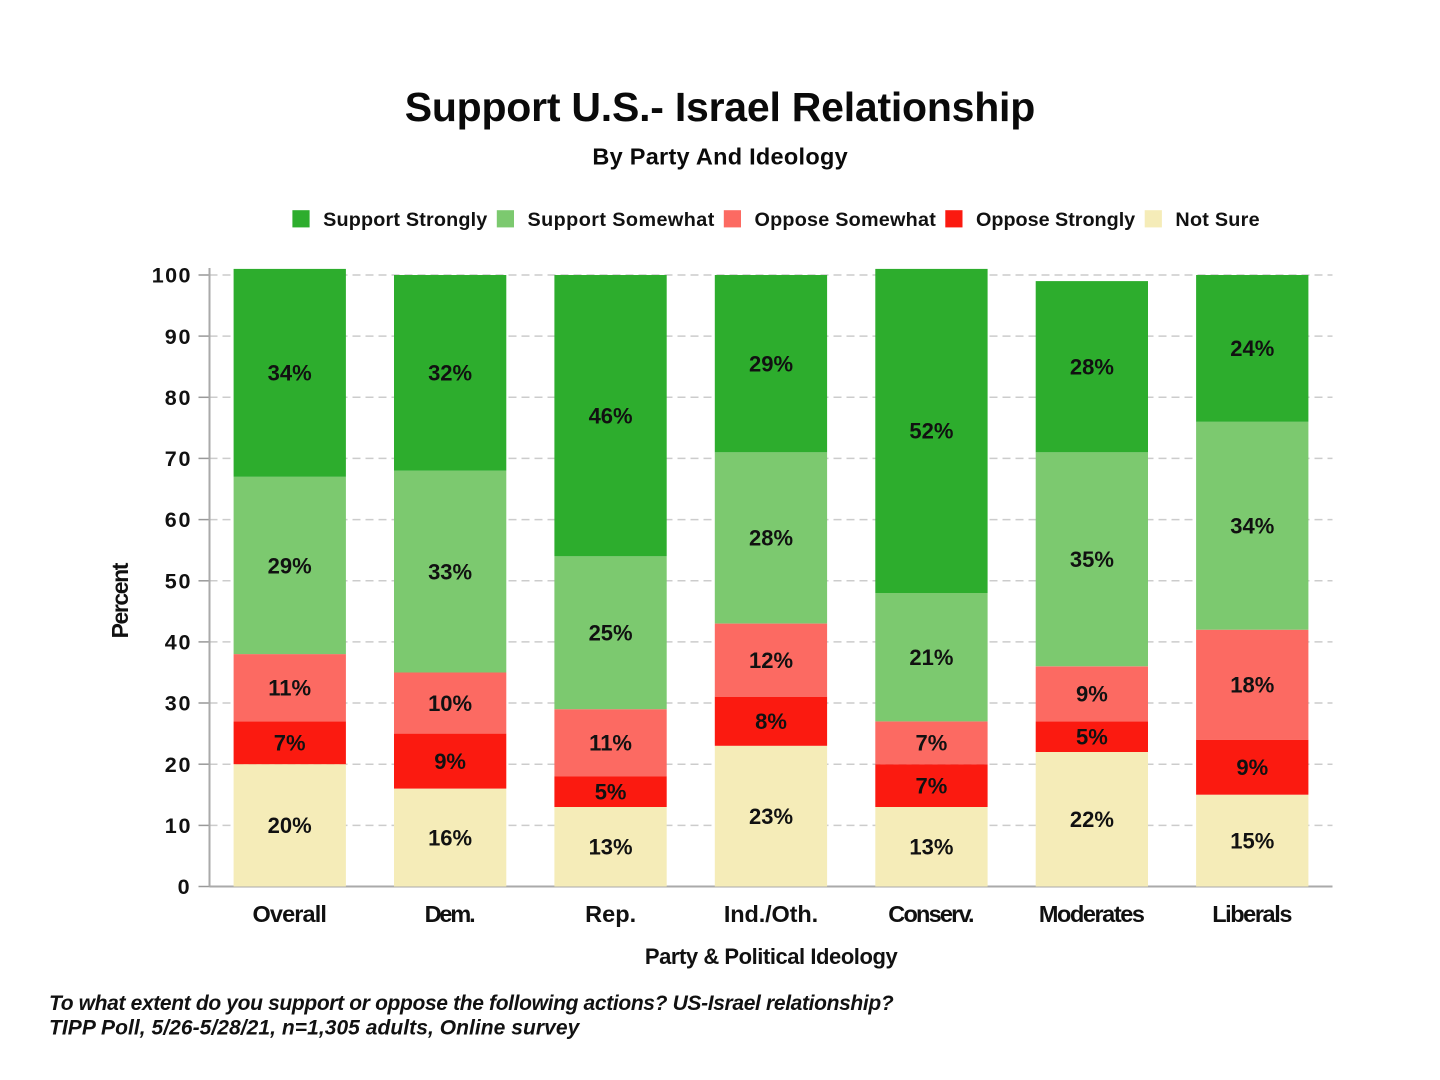 This screenshot has height=1080, width=1440. What do you see at coordinates (1092, 819) in the screenshot?
I see `svg-text: 22%` at bounding box center [1092, 819].